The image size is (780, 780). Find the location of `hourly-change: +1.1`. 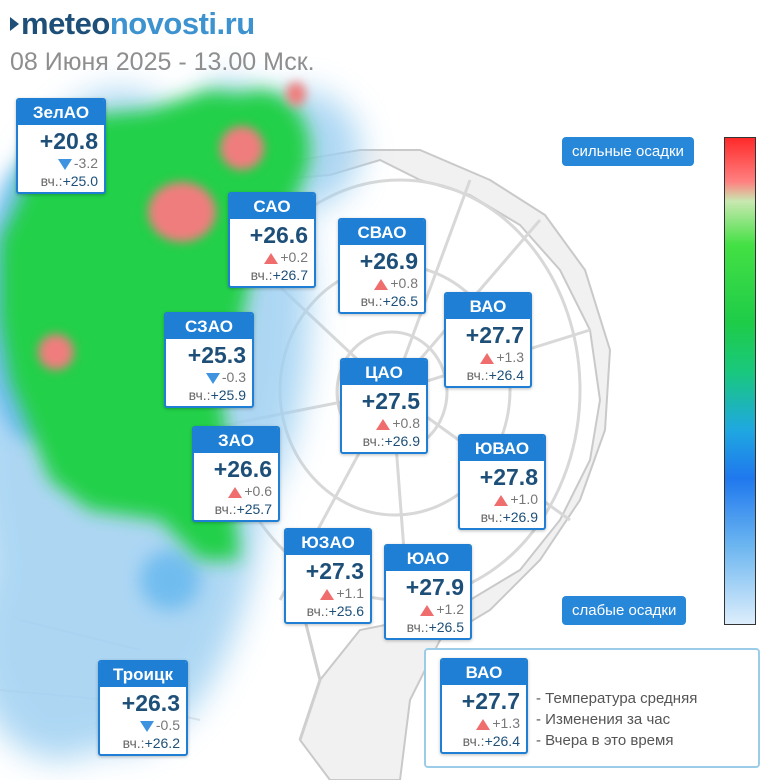

hourly-change: +1.1 is located at coordinates (328, 593).